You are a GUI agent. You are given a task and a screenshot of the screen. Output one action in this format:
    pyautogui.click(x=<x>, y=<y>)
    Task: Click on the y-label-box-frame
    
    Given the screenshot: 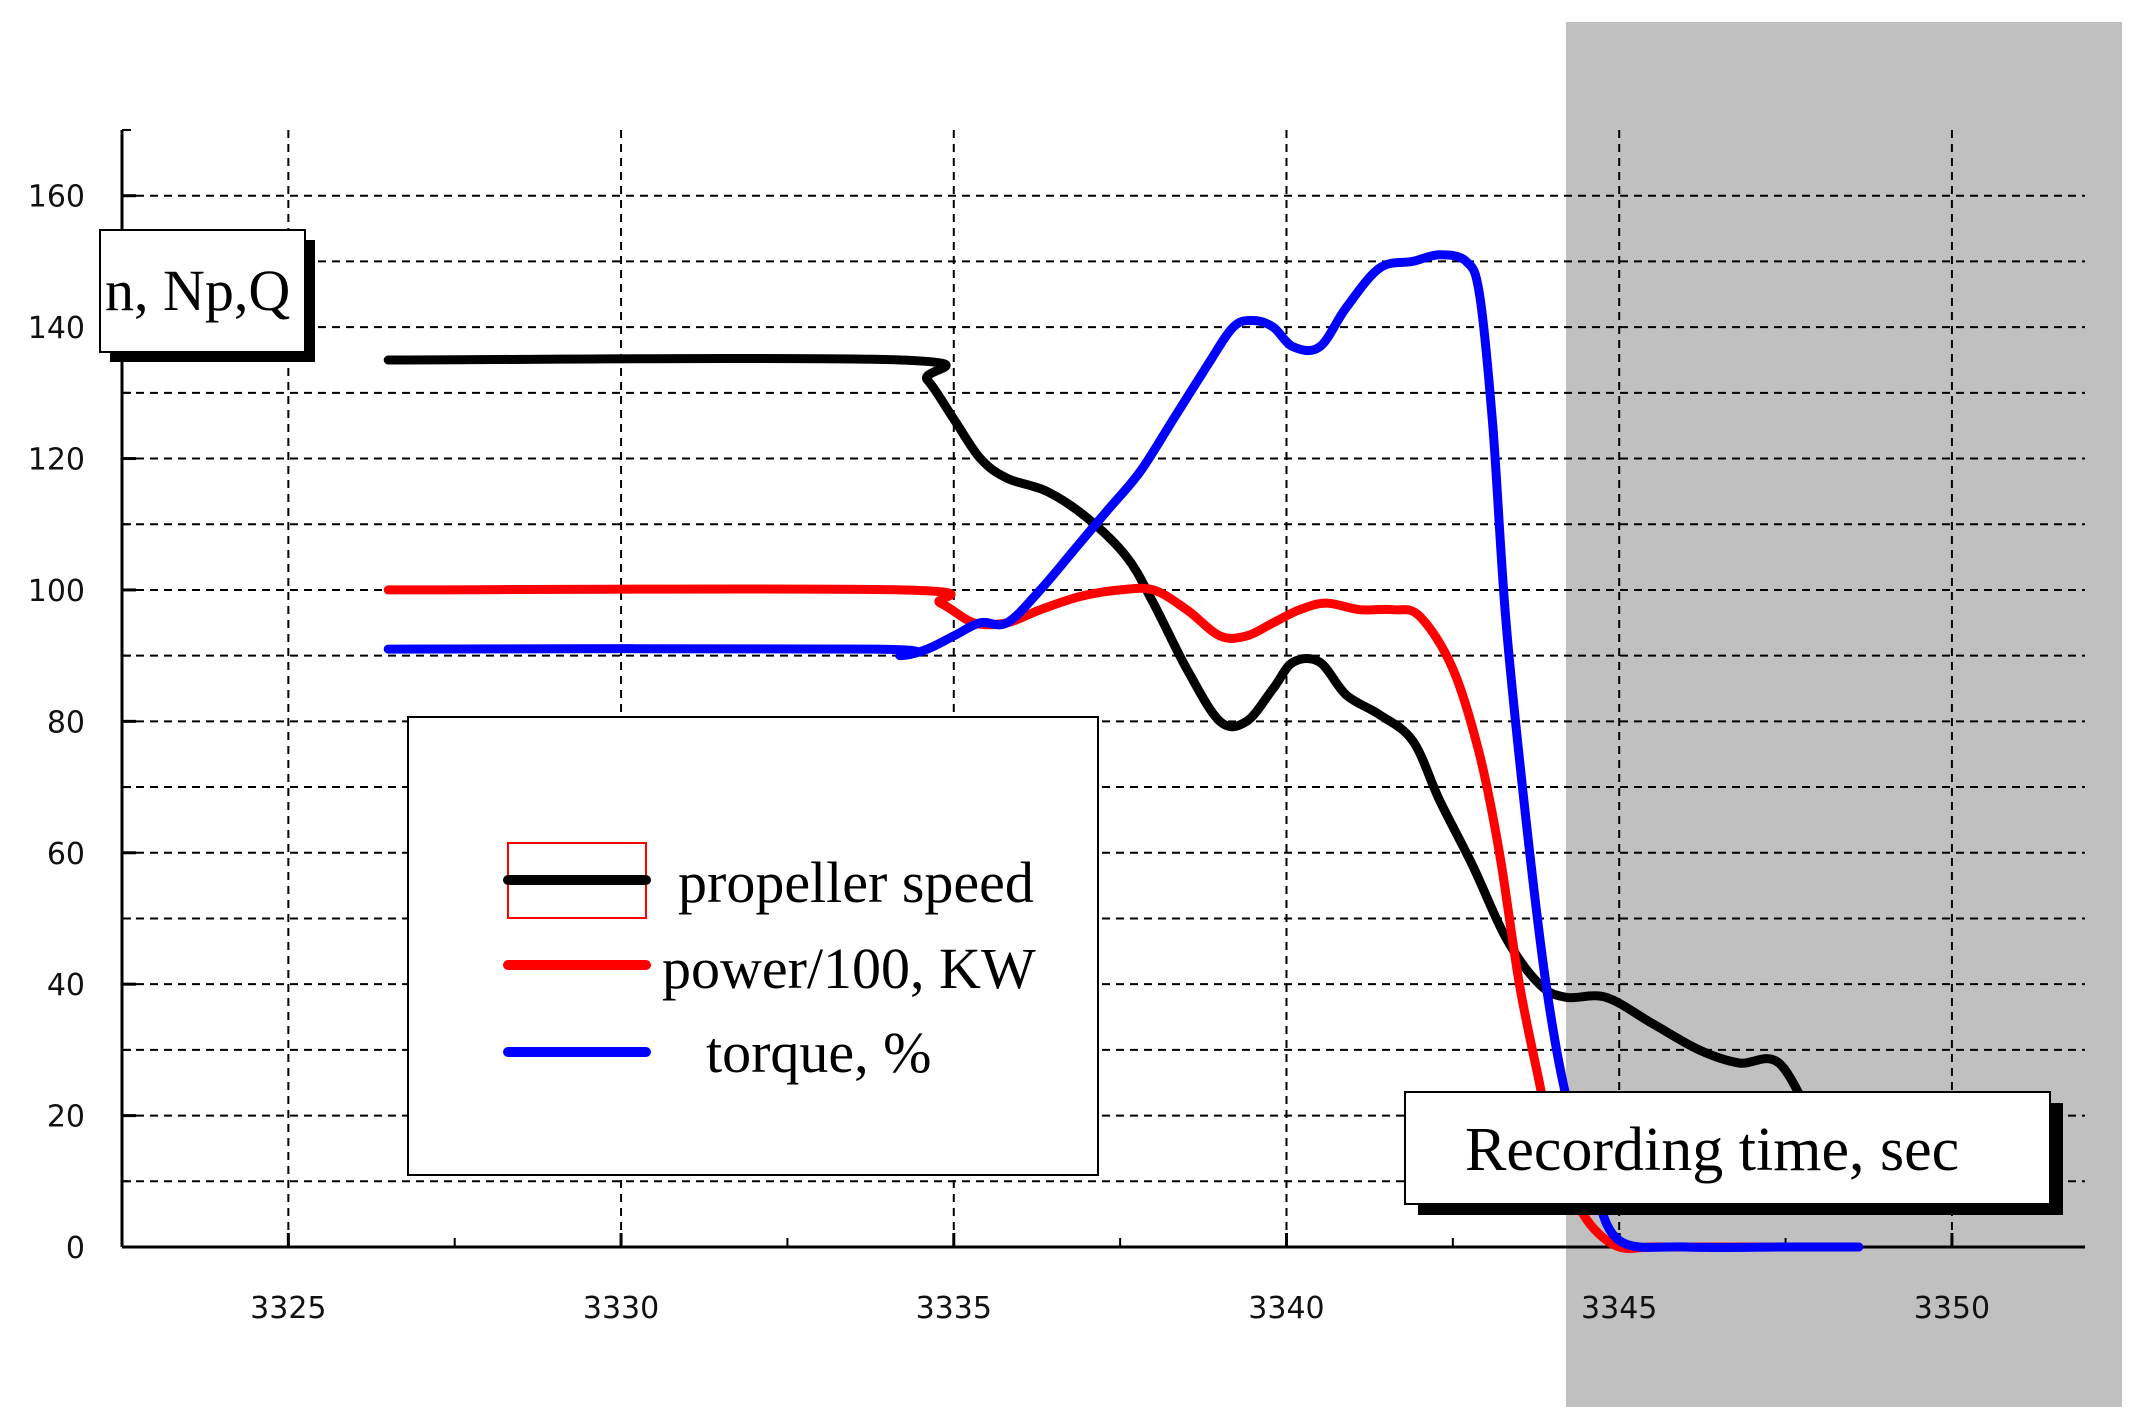 What is the action you would take?
    pyautogui.click(x=202, y=291)
    